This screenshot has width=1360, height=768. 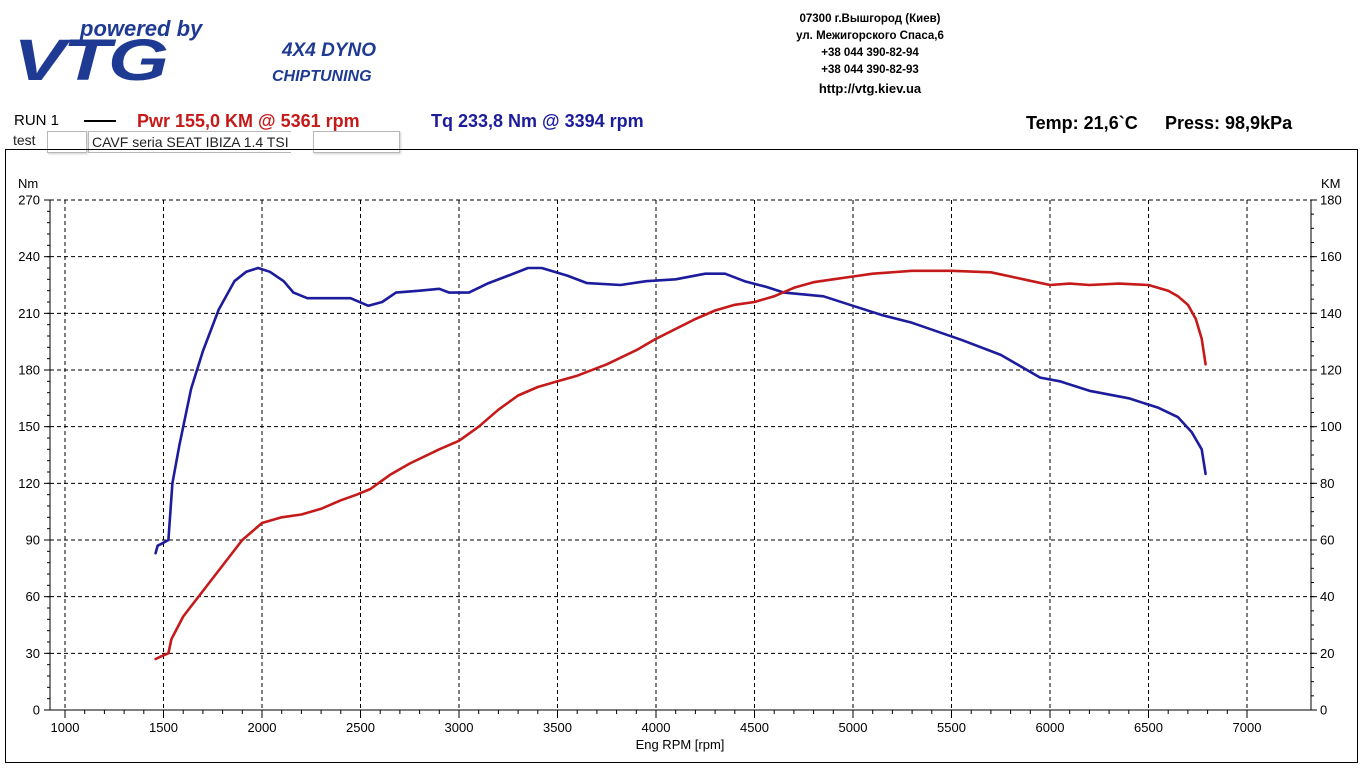 I want to click on test-label: test, so click(x=24, y=140).